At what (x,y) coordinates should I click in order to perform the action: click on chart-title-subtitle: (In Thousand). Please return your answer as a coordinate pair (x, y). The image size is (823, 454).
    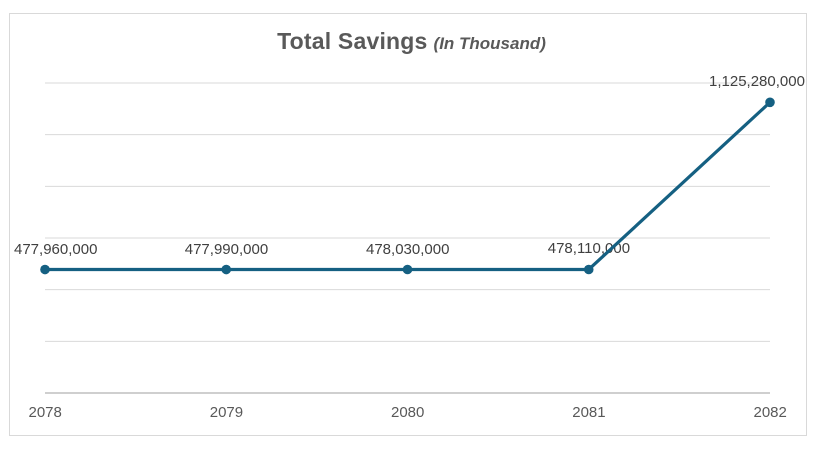
    Looking at the image, I should click on (489, 43).